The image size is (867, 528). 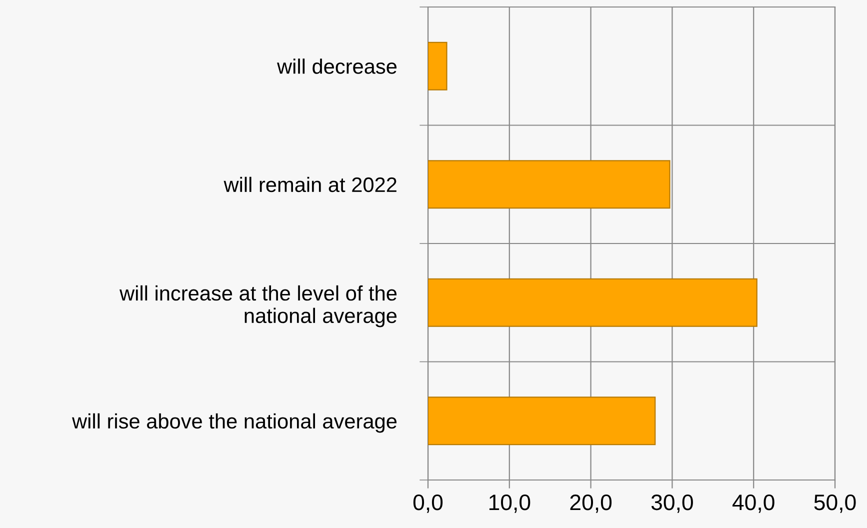 I want to click on x-tick-label: 10,0, so click(x=509, y=503).